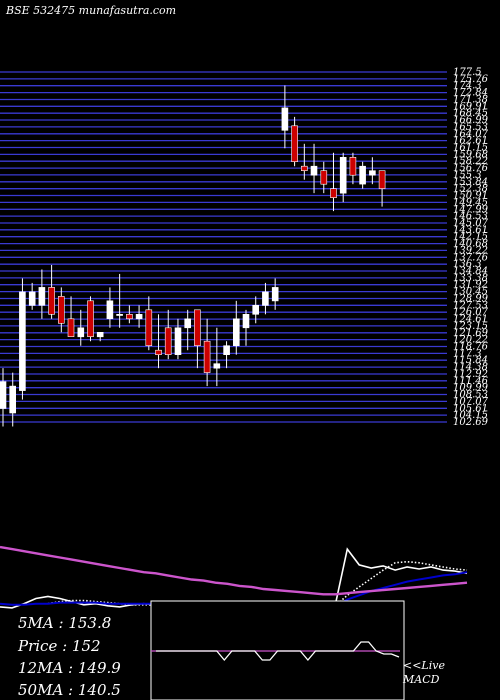 This screenshot has width=500, height=700. What do you see at coordinates (470, 148) in the screenshot?
I see `price-tick-label: 161.15` at bounding box center [470, 148].